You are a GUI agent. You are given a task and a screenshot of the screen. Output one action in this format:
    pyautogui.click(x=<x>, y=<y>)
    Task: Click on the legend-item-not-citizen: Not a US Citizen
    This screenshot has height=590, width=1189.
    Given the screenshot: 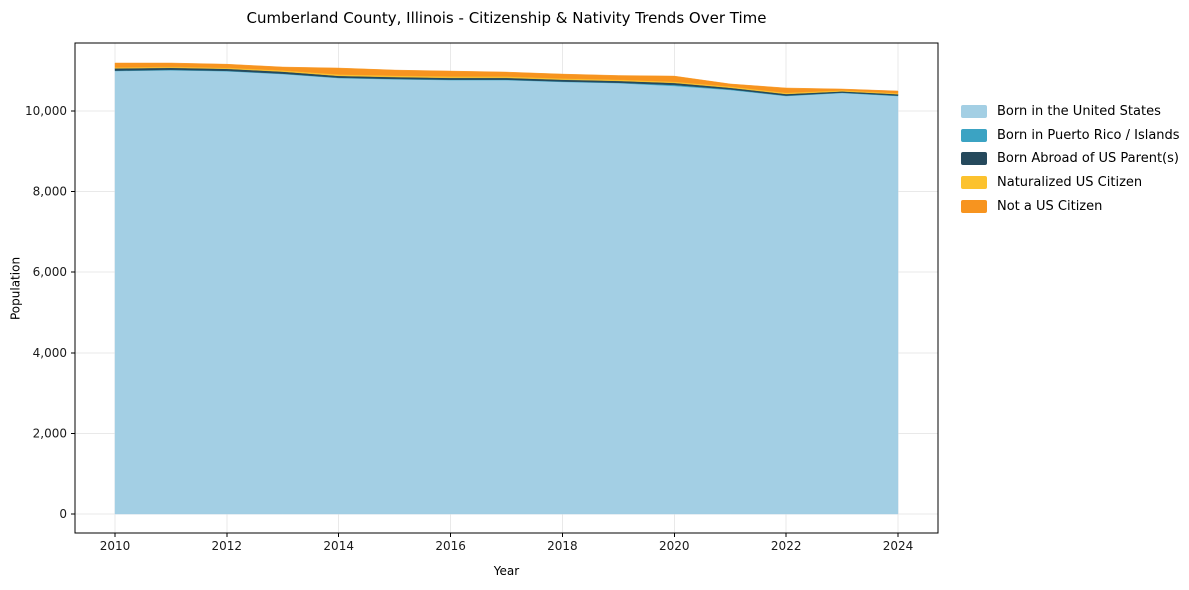 What is the action you would take?
    pyautogui.click(x=1070, y=206)
    